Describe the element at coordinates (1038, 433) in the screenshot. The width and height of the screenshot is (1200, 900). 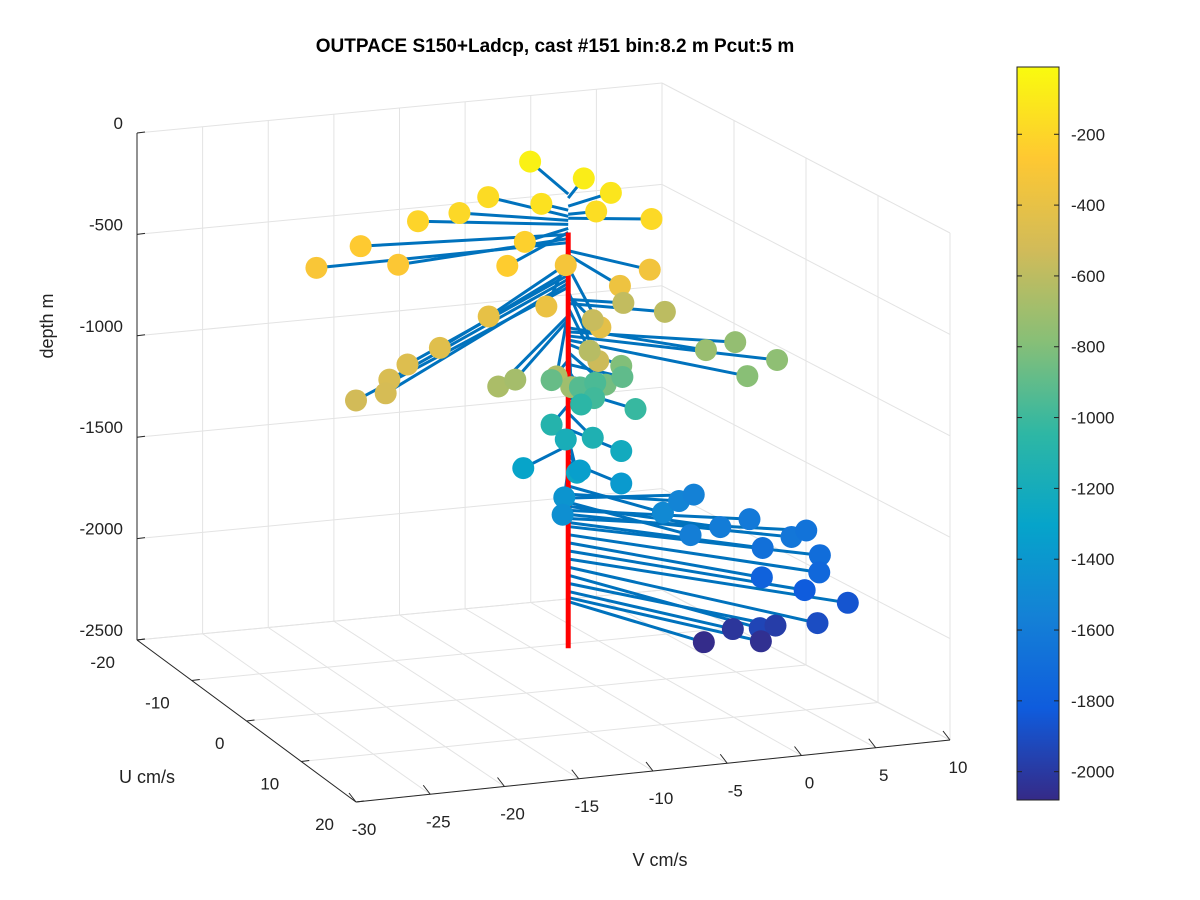
I see `colorbar-gradient` at that location.